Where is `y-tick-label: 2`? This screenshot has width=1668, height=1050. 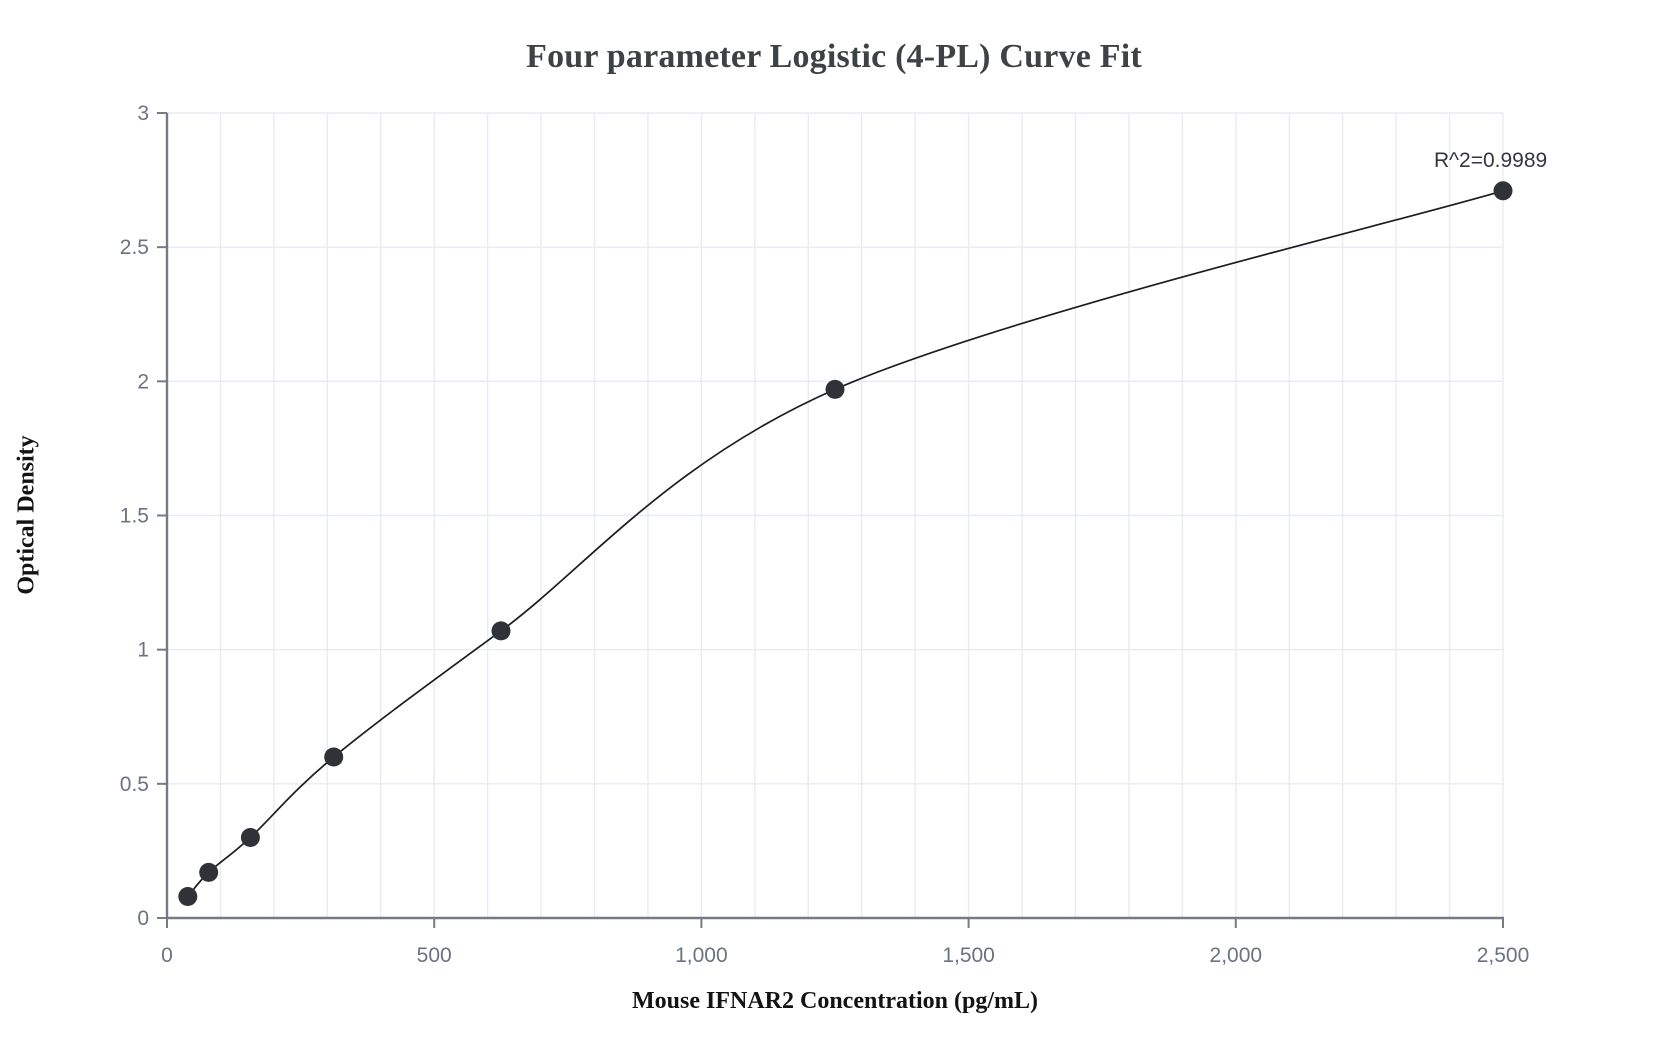 y-tick-label: 2 is located at coordinates (143, 381).